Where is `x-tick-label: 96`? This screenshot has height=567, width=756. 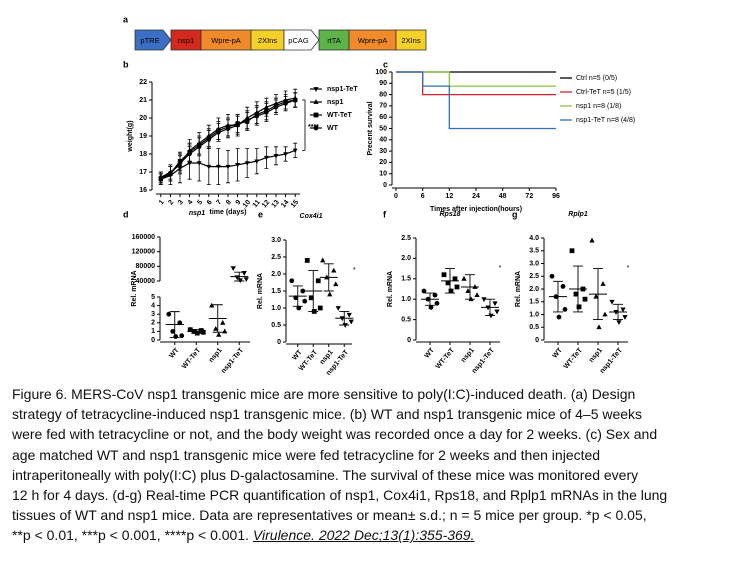
x-tick-label: 96 is located at coordinates (556, 196).